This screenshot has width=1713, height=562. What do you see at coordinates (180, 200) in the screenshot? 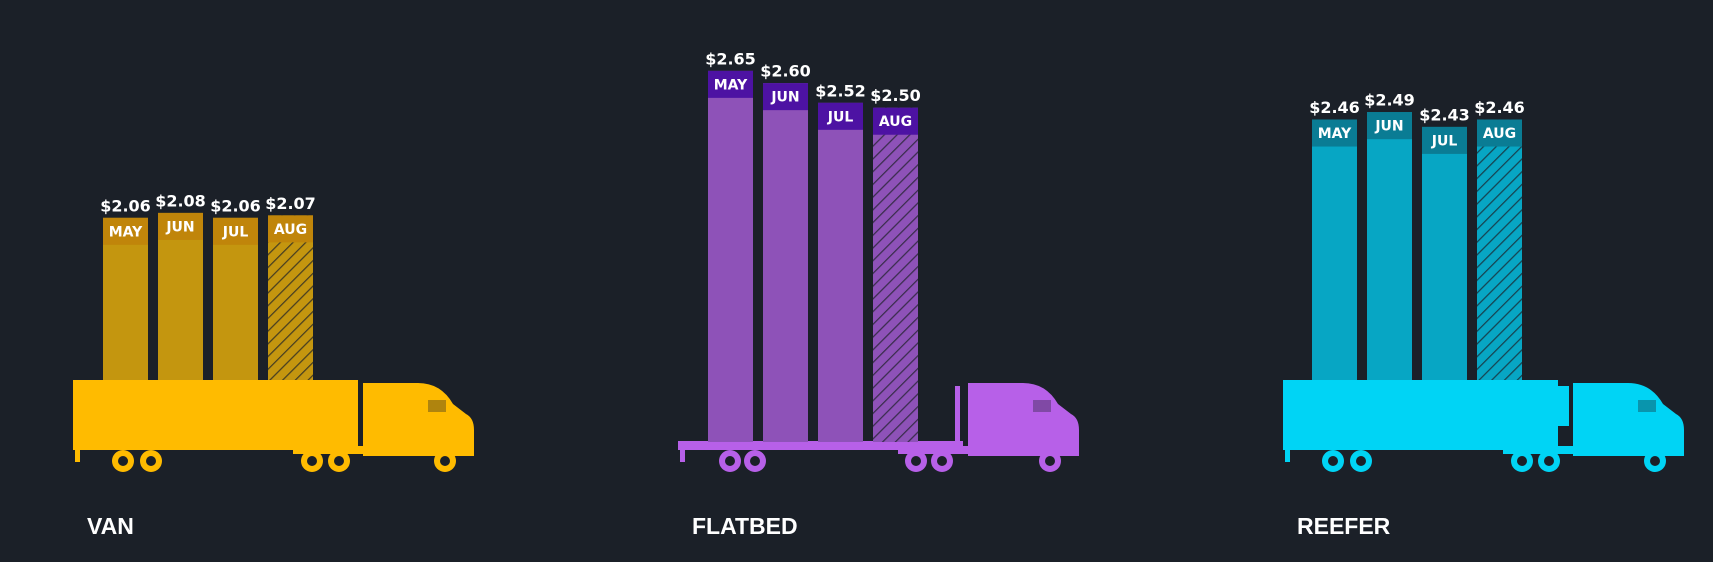
I see `value-label: $2.08` at bounding box center [180, 200].